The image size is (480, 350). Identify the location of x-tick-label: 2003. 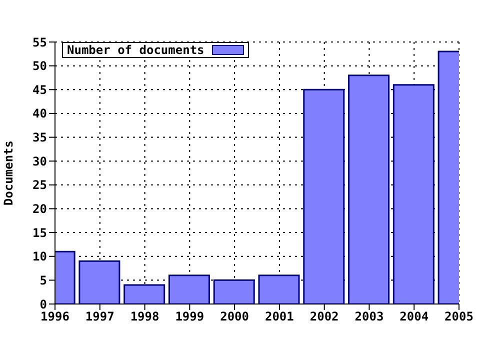
(369, 317).